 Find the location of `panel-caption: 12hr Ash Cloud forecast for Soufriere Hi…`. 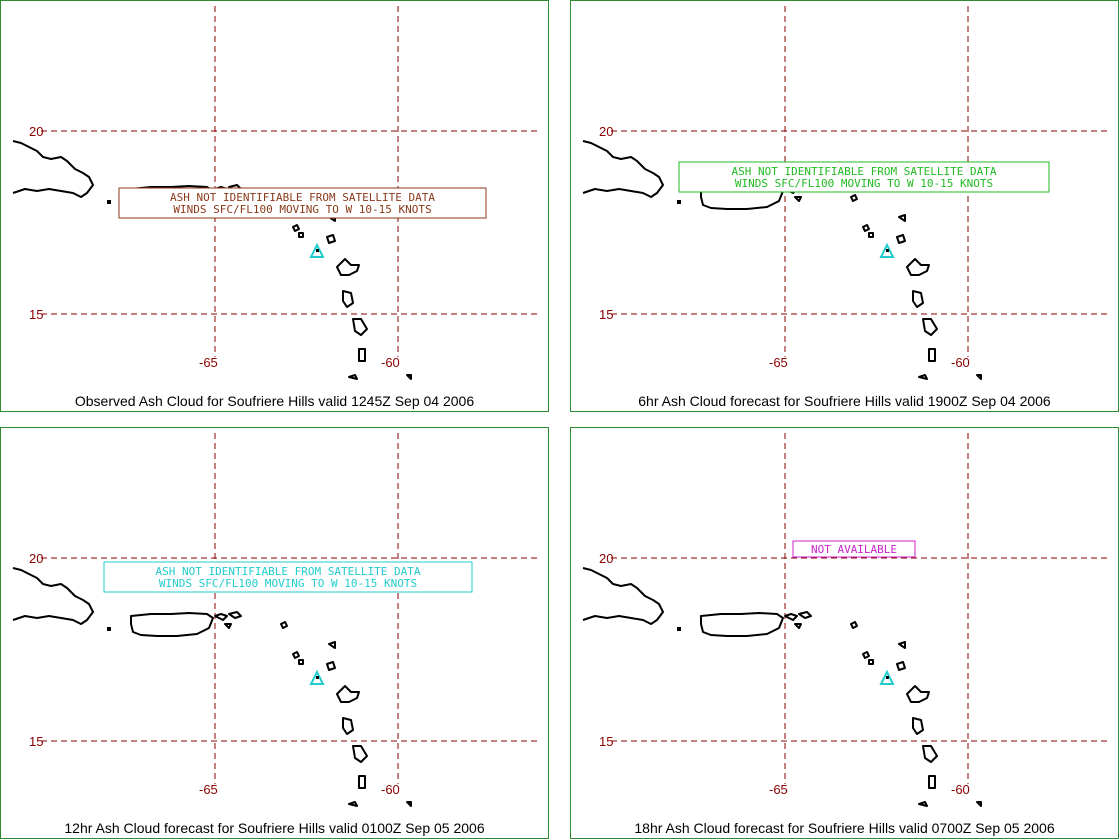

panel-caption: 12hr Ash Cloud forecast for Soufriere Hi… is located at coordinates (274, 828).